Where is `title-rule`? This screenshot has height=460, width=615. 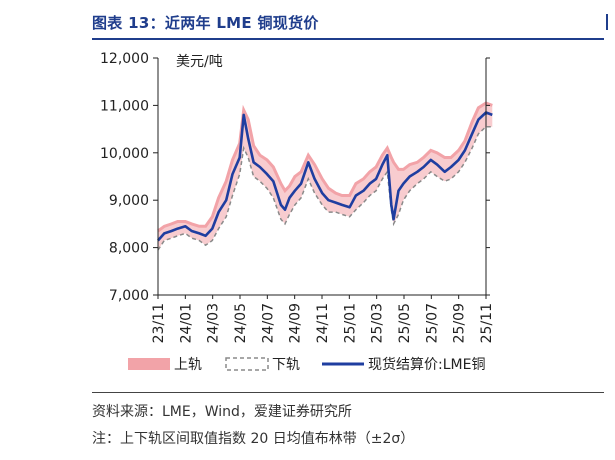 title-rule is located at coordinates (348, 39).